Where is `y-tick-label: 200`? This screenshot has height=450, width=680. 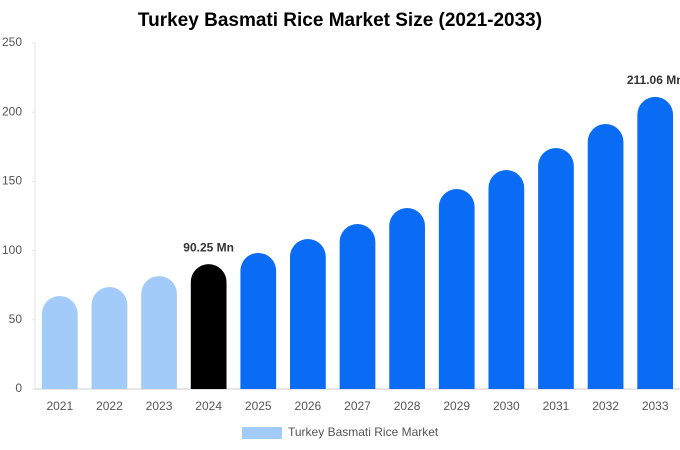
y-tick-label: 200 is located at coordinates (12, 111).